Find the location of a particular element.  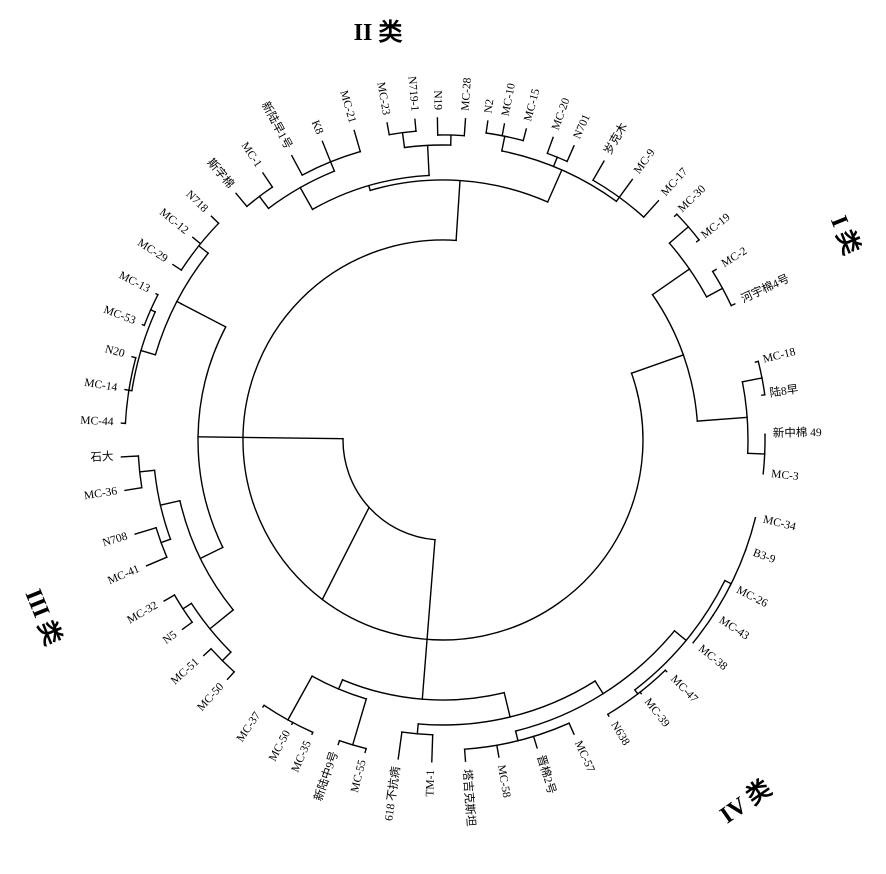

leaf-label: N638 is located at coordinates (620, 734).